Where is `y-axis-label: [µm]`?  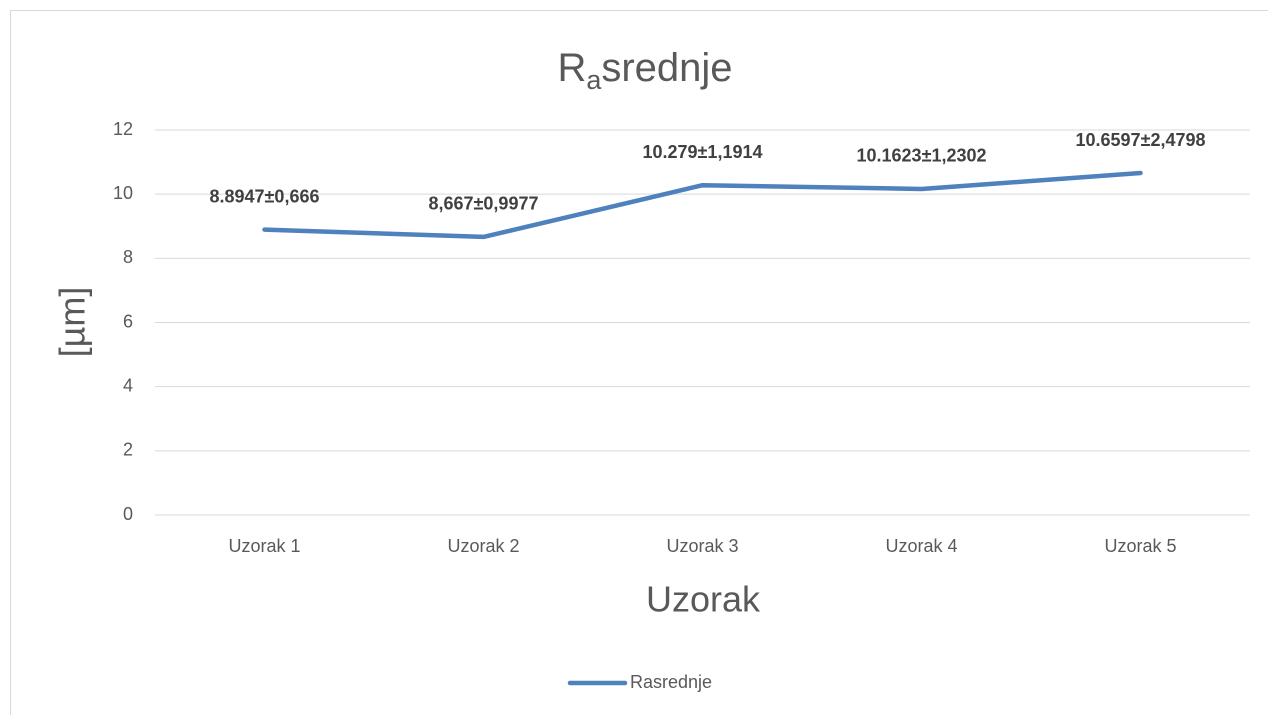 y-axis-label: [µm] is located at coordinates (72, 322).